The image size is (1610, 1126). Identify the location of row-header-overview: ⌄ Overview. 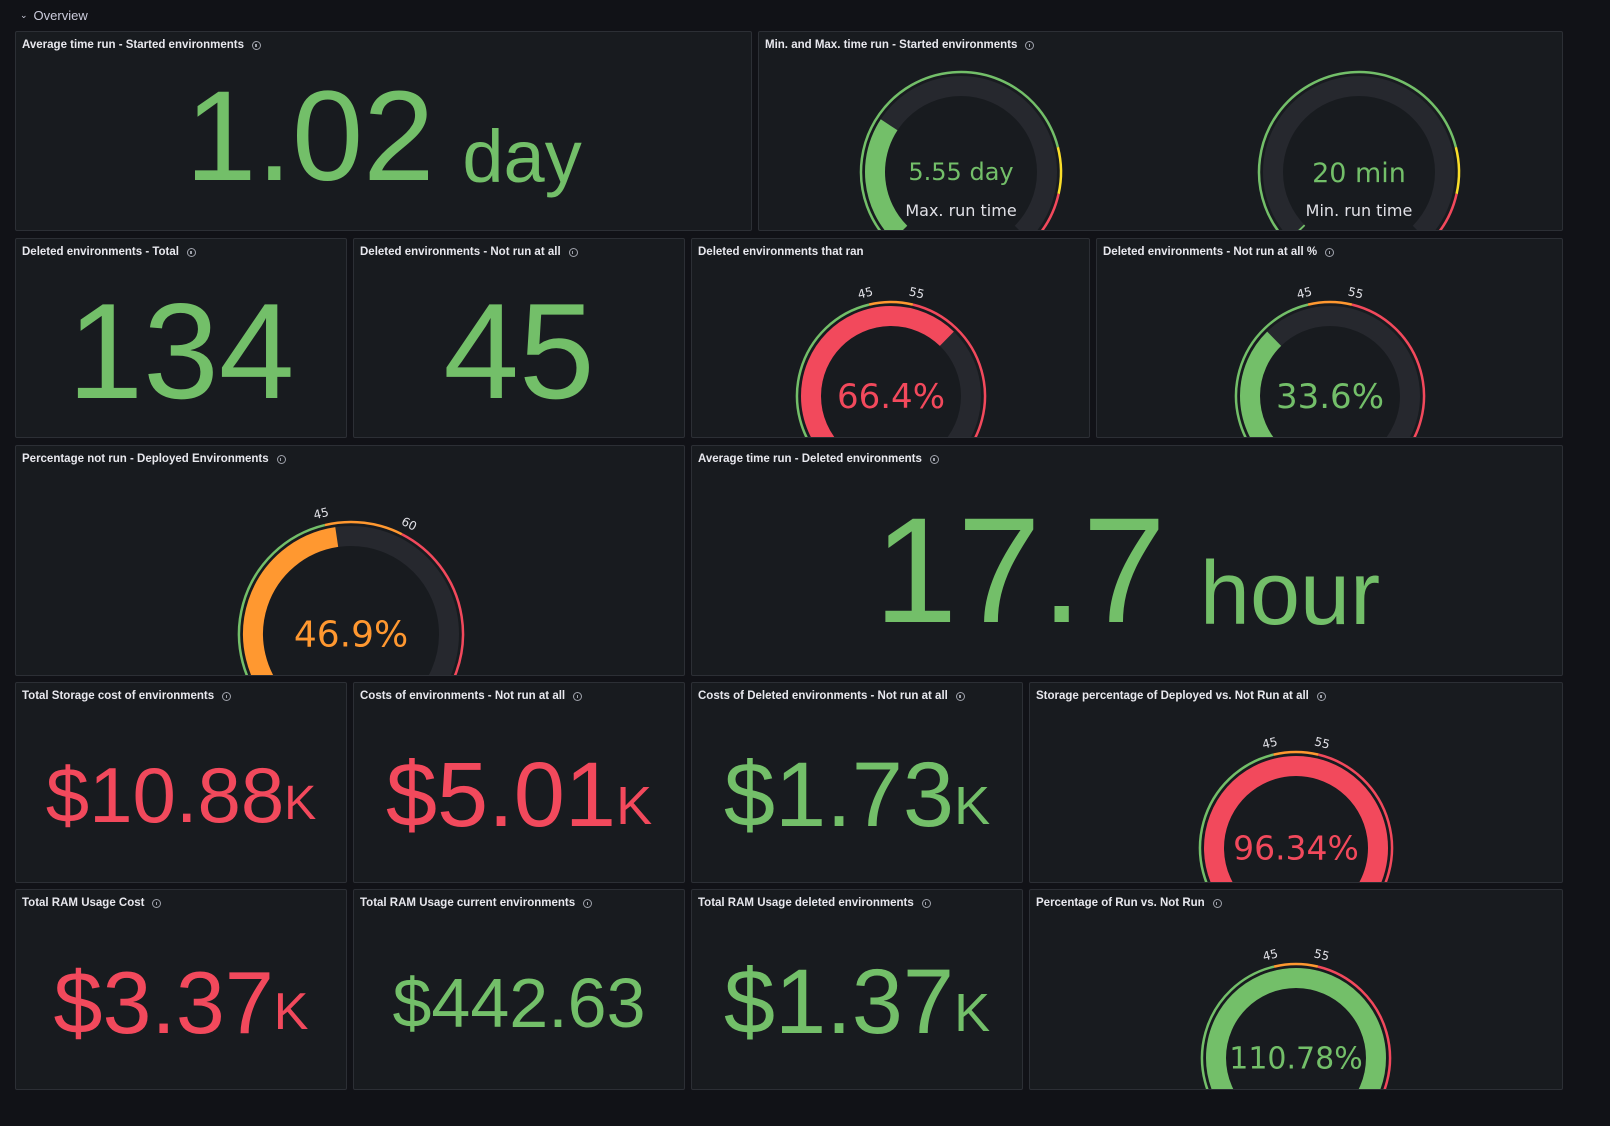
(54, 15).